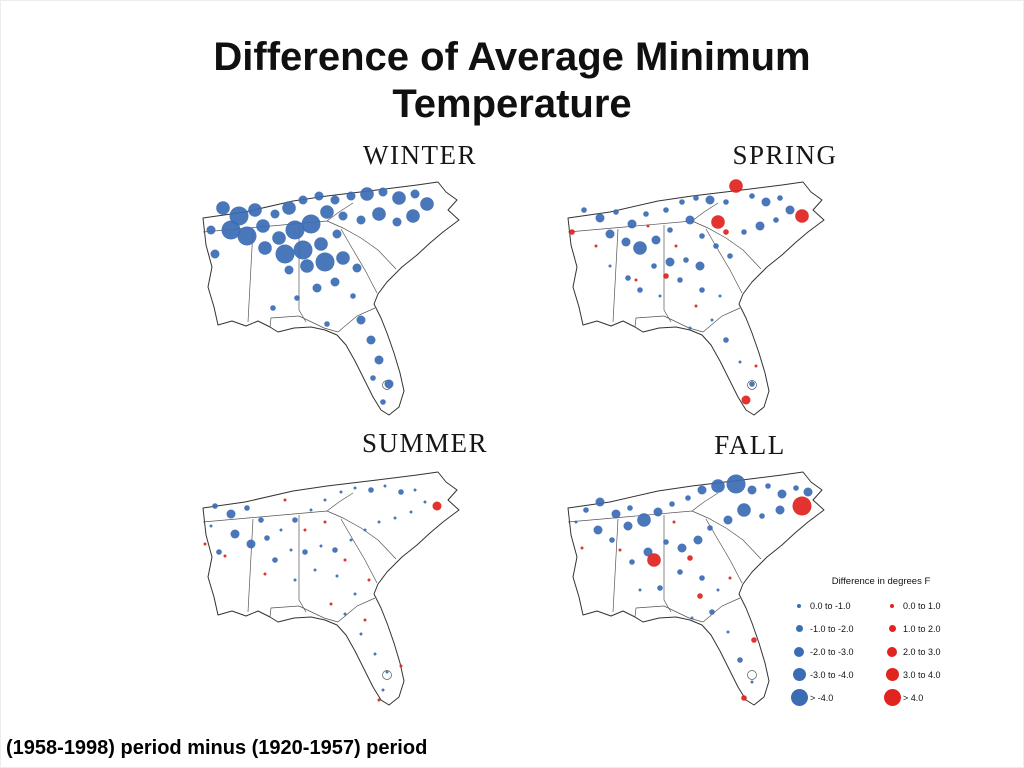 The image size is (1024, 768). Describe the element at coordinates (832, 651) in the screenshot. I see `legend-label: -2.0 to -3.0` at that location.